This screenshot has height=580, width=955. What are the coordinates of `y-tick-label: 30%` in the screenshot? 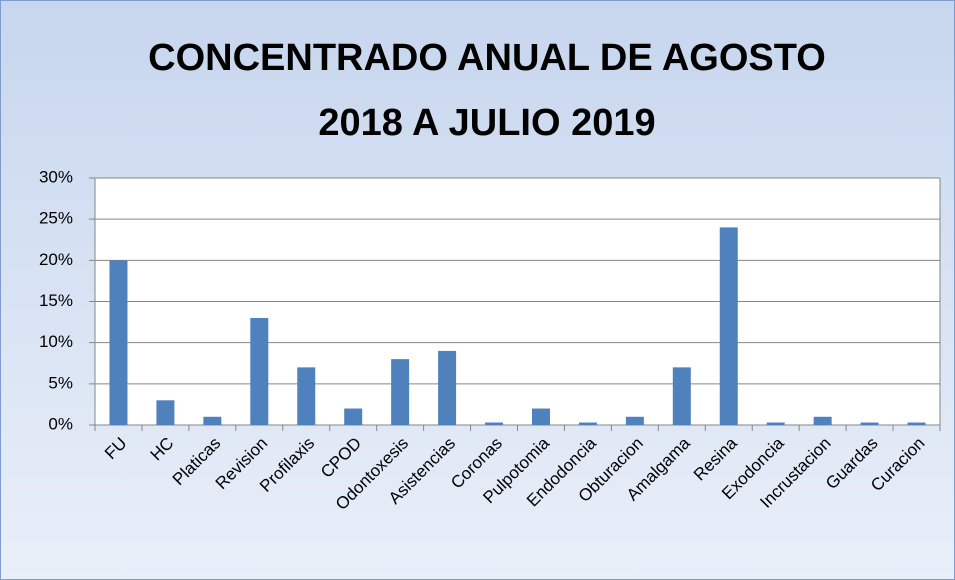 It's located at (56, 176).